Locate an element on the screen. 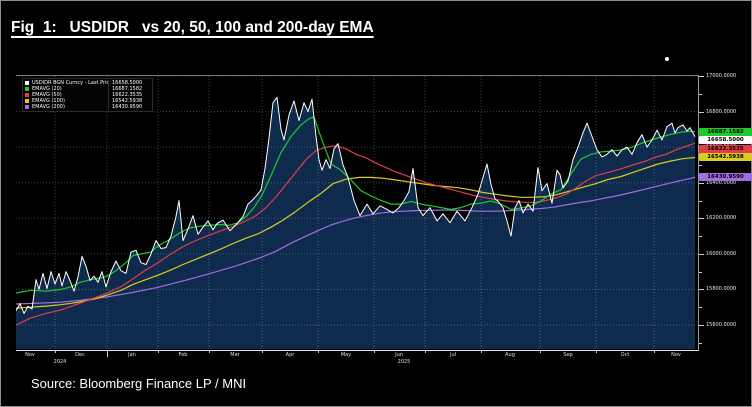 Image resolution: width=752 pixels, height=407 pixels. y-axis-tick-label: 16000.0000 is located at coordinates (721, 253).